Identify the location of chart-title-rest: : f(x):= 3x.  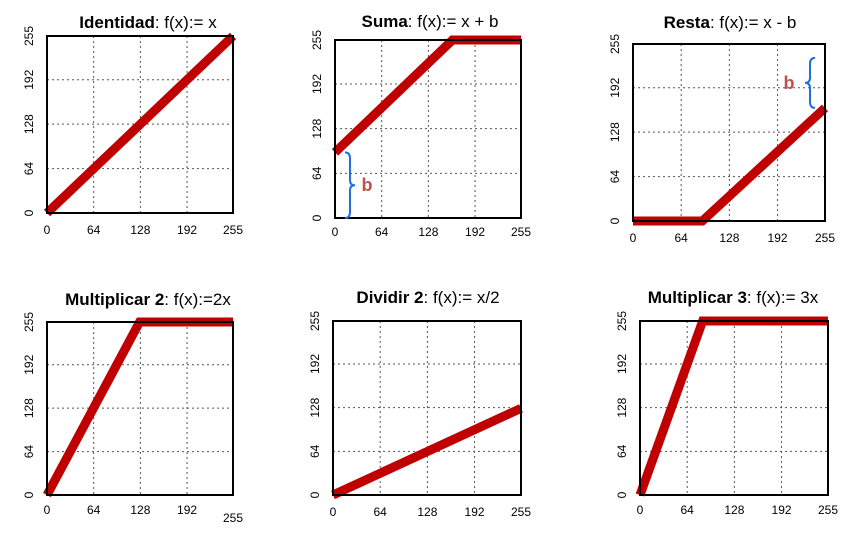
(783, 297).